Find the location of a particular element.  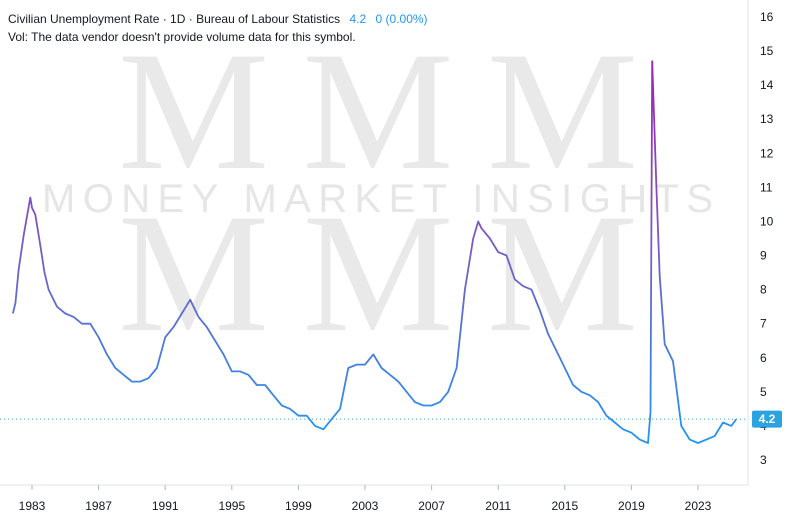

y-tick-label: 16 is located at coordinates (767, 17).